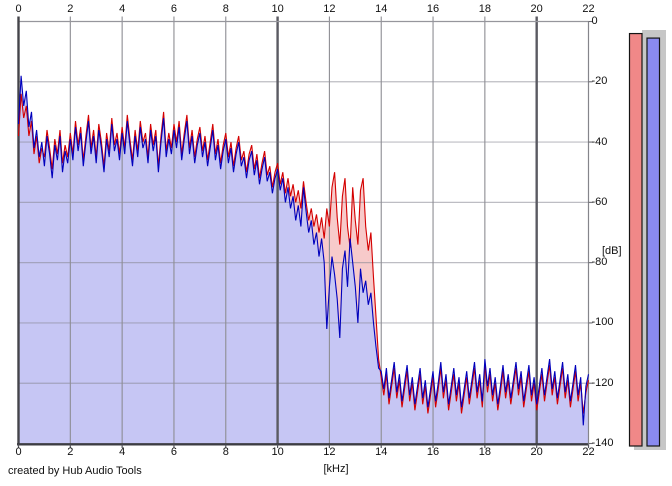 This screenshot has width=672, height=486. I want to click on y-tick-label: -60, so click(599, 201).